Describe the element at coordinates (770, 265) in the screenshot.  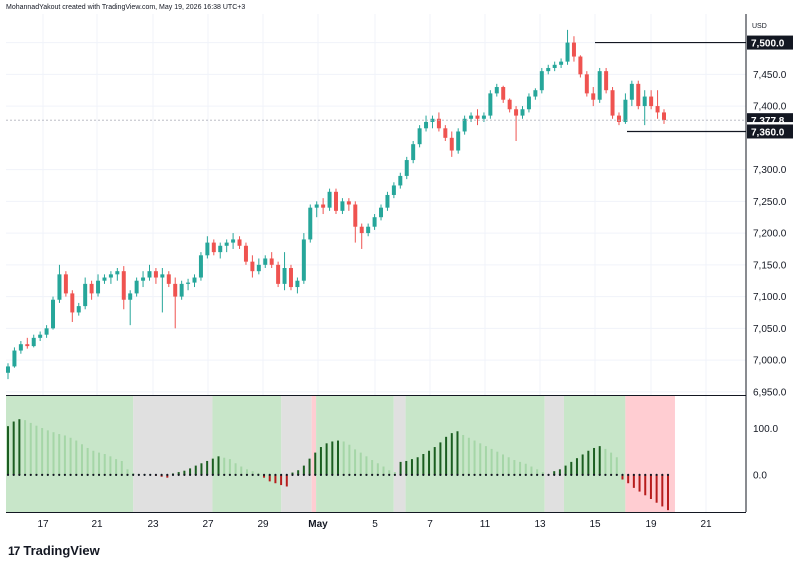
I see `y-tick-label: 7,150.0` at that location.